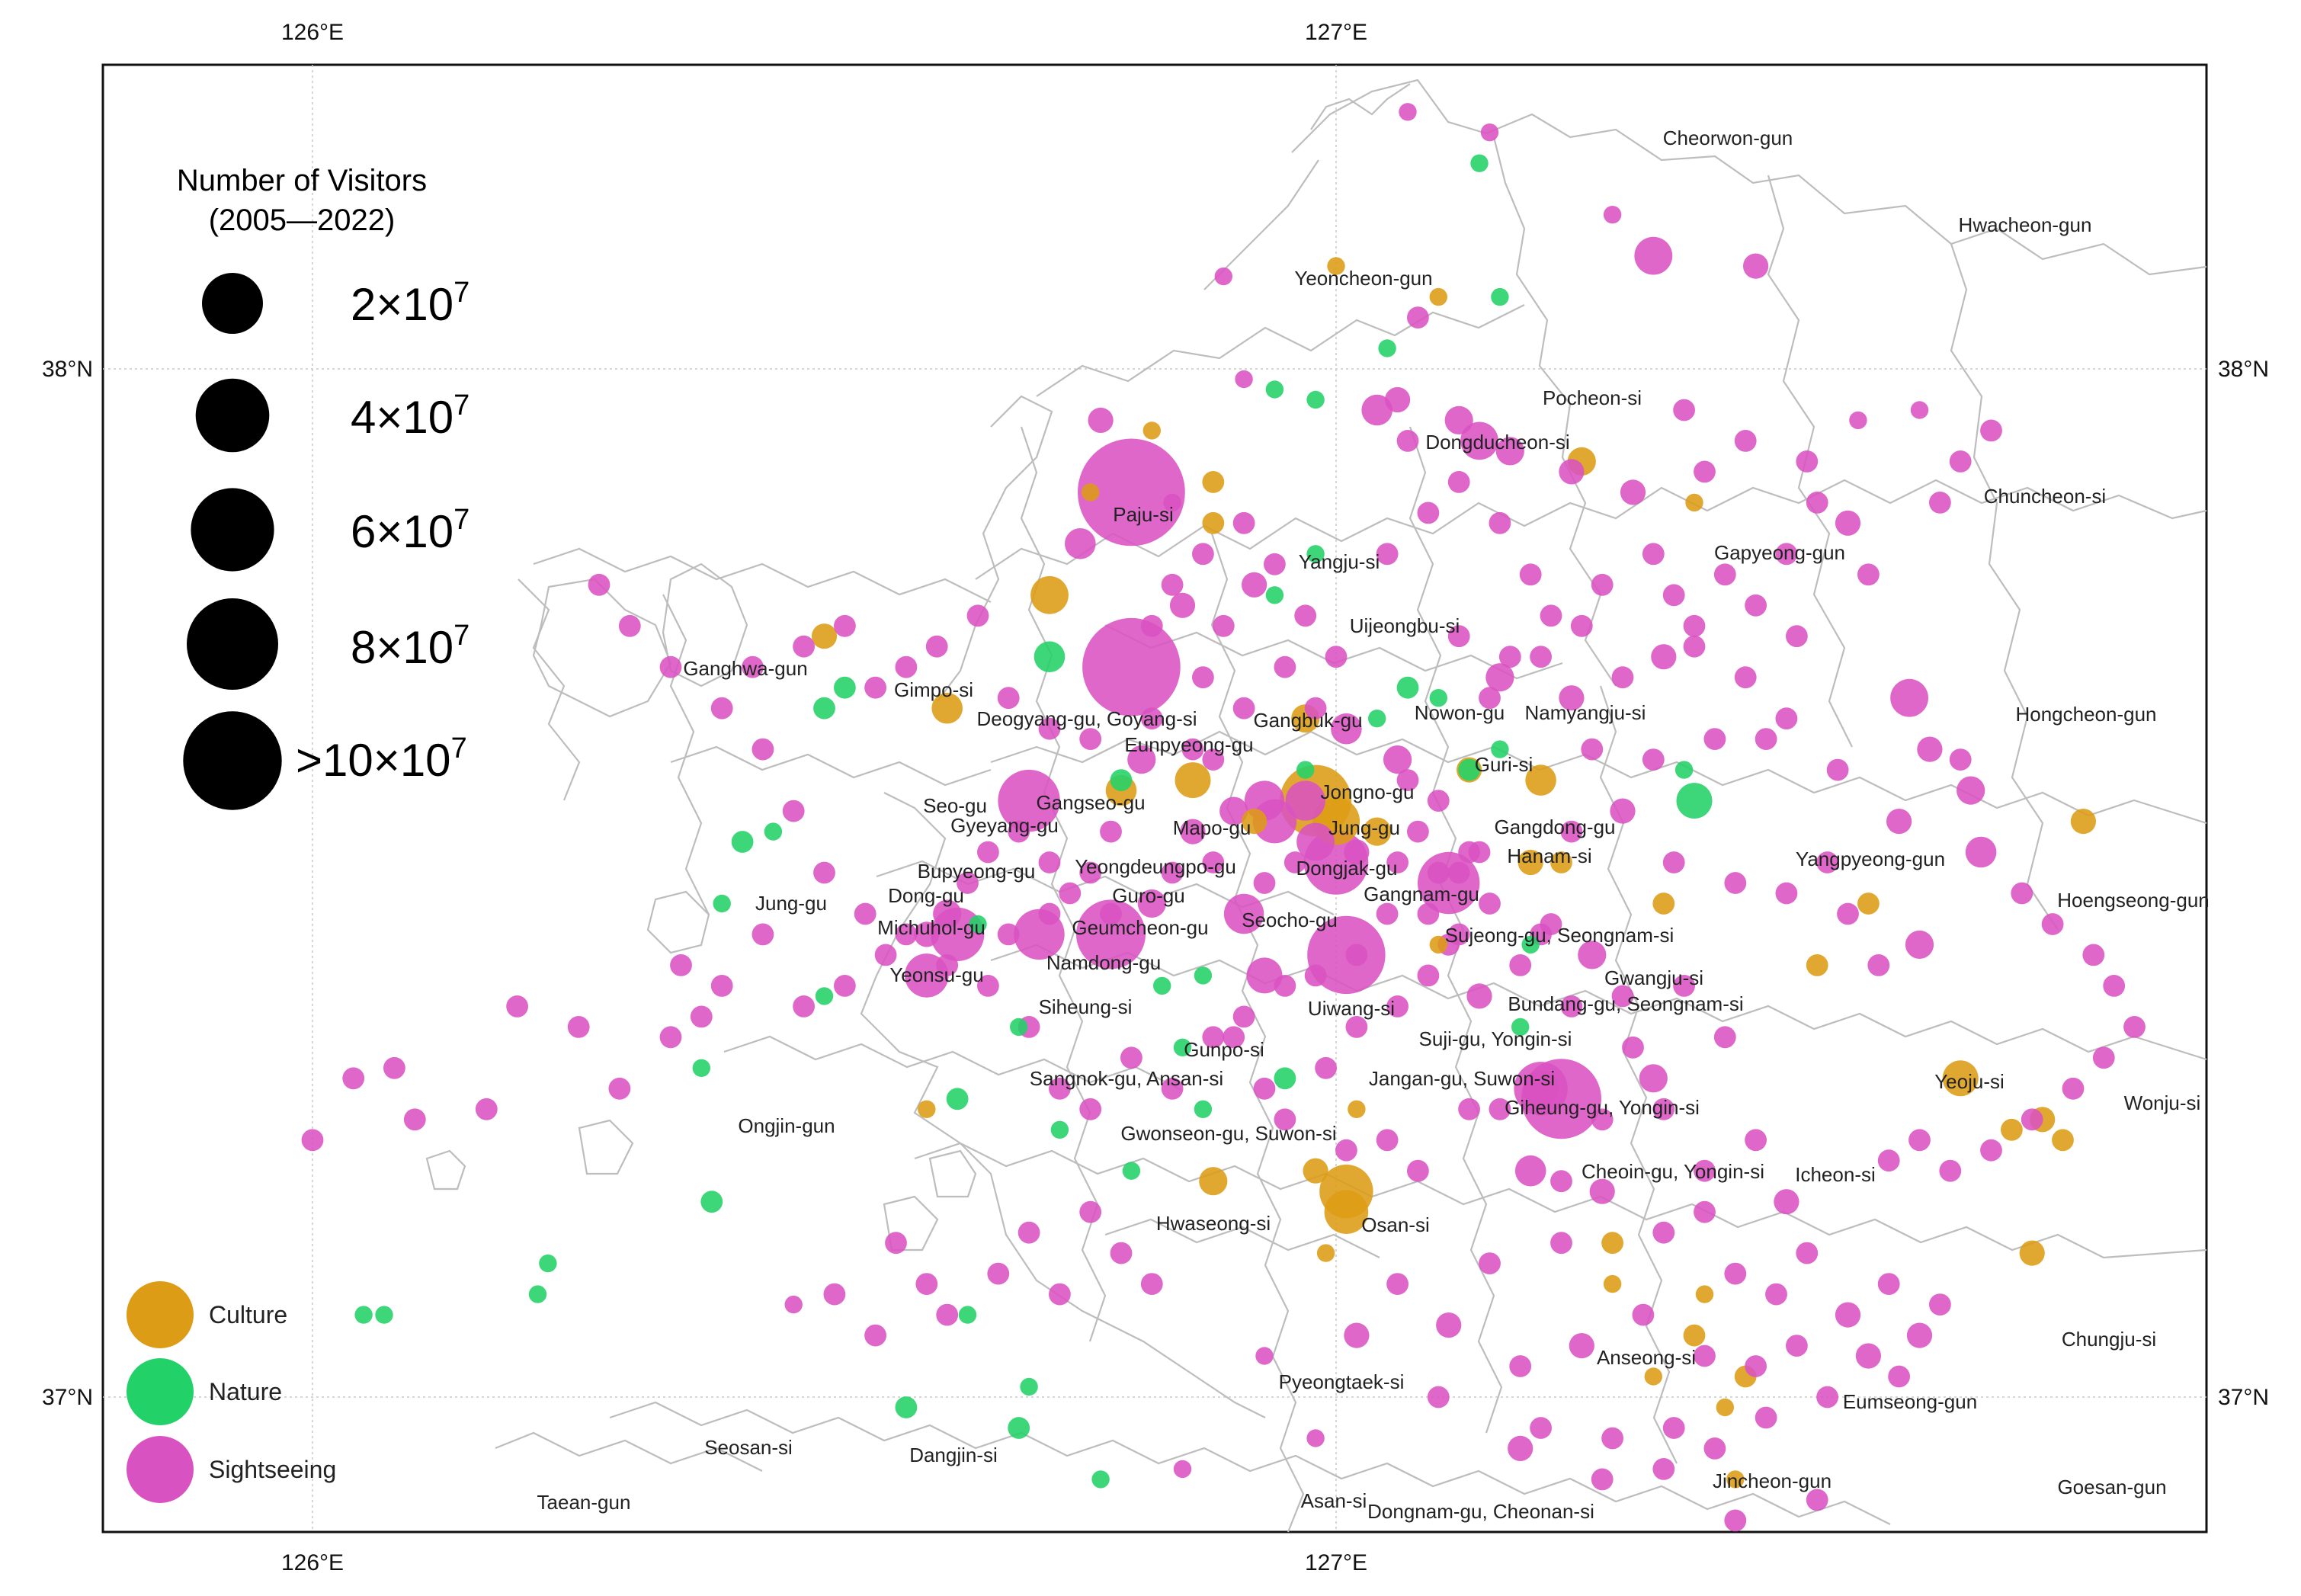 The width and height of the screenshot is (2301, 1596). What do you see at coordinates (786, 1125) in the screenshot?
I see `place-label: Ongjin-gun` at bounding box center [786, 1125].